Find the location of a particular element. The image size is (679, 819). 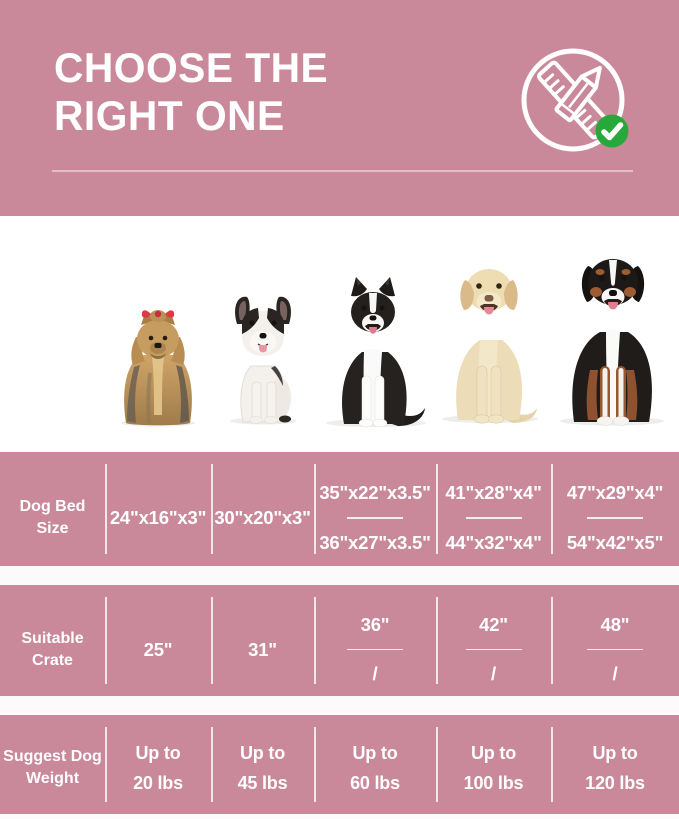

table-cell: Up to 45 lbs is located at coordinates (262, 764).